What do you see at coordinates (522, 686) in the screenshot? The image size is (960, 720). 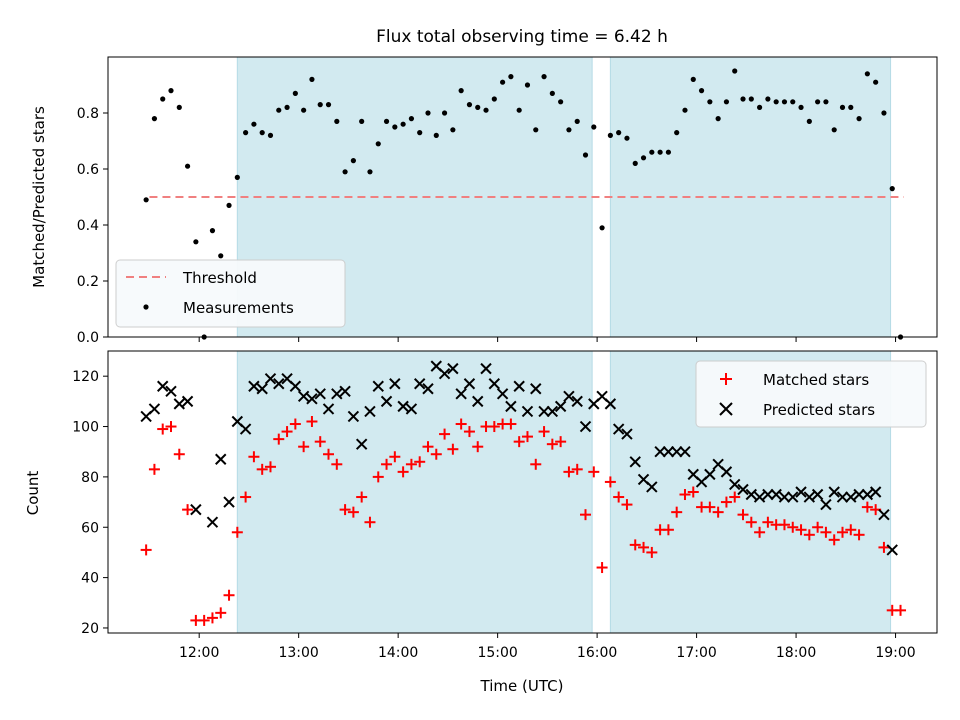 I see `x-axis-label: Time (UTC)` at bounding box center [522, 686].